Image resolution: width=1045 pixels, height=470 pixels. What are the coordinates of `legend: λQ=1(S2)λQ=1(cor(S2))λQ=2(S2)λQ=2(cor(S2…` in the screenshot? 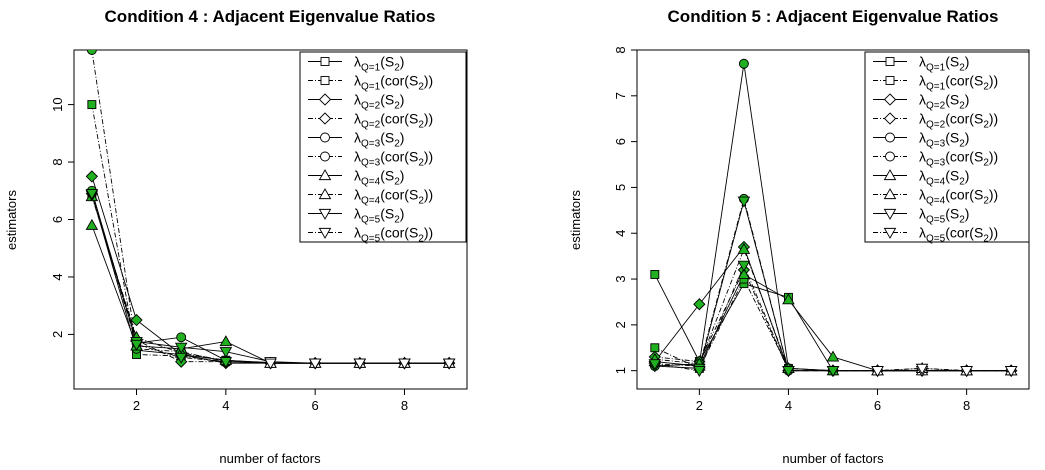 It's located at (383, 148).